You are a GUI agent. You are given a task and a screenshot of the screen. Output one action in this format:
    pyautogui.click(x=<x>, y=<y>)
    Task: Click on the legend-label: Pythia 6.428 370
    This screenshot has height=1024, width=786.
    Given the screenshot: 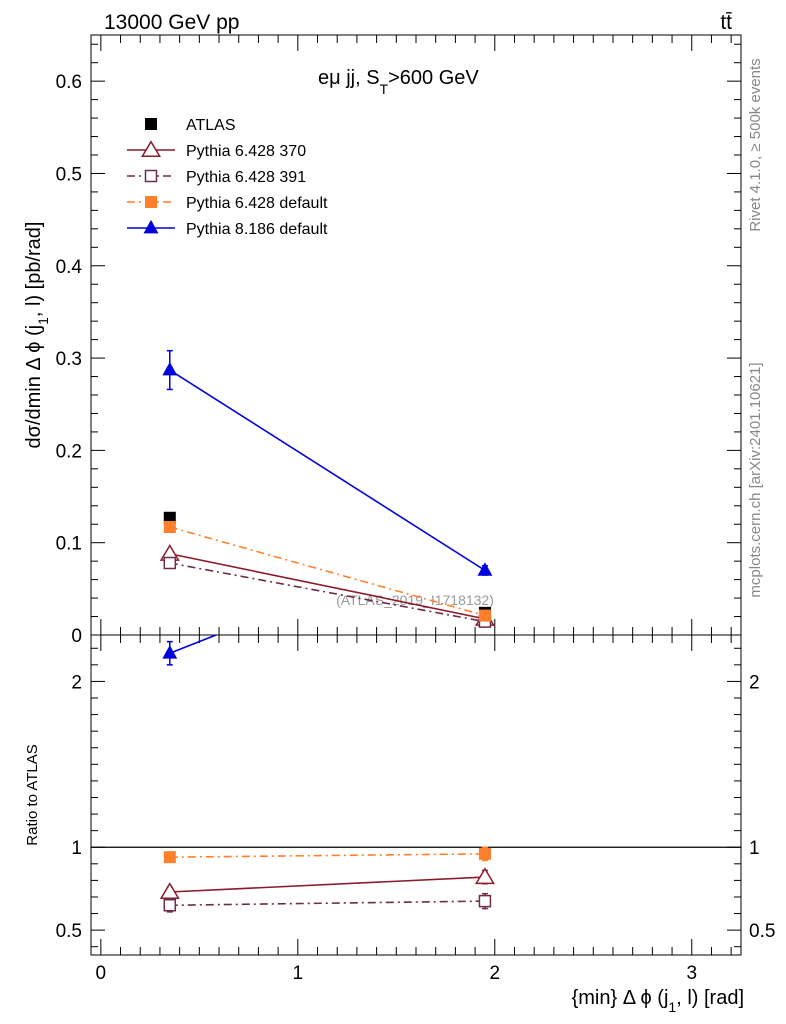 What is the action you would take?
    pyautogui.click(x=246, y=151)
    